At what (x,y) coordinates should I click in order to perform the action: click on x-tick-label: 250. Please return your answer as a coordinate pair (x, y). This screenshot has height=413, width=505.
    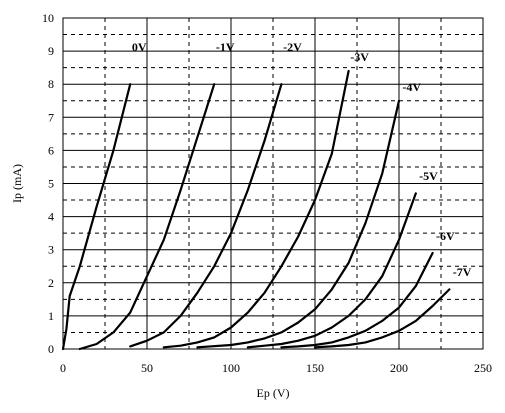
    Looking at the image, I should click on (483, 368).